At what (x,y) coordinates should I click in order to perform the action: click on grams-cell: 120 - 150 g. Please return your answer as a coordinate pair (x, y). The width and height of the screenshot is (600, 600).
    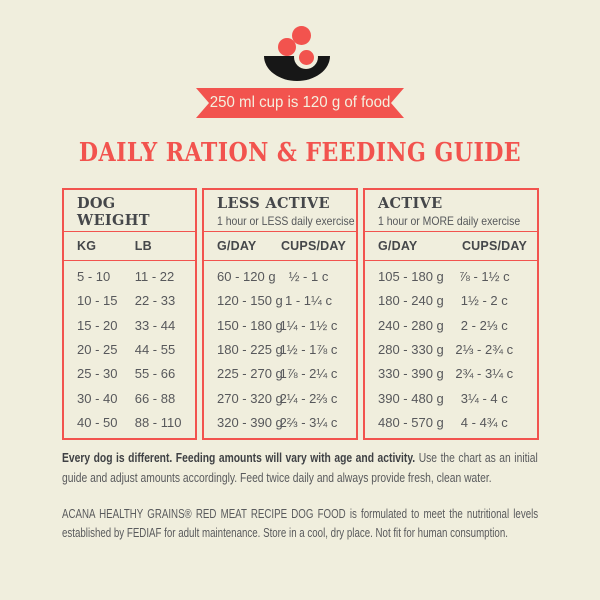
    Looking at the image, I should click on (250, 301).